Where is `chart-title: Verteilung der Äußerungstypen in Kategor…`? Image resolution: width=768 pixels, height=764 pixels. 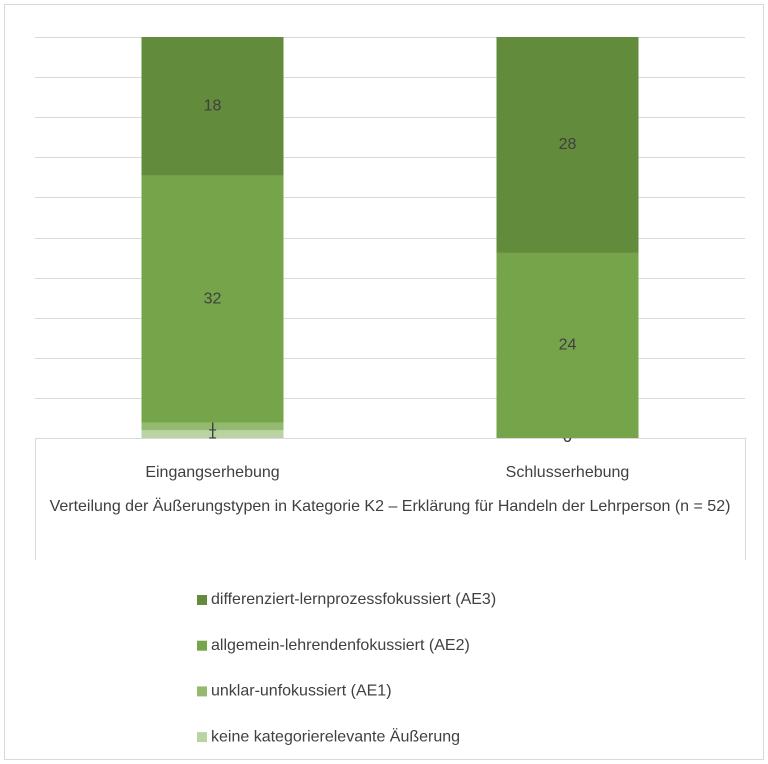 chart-title: Verteilung der Äußerungstypen in Kategor… is located at coordinates (390, 506).